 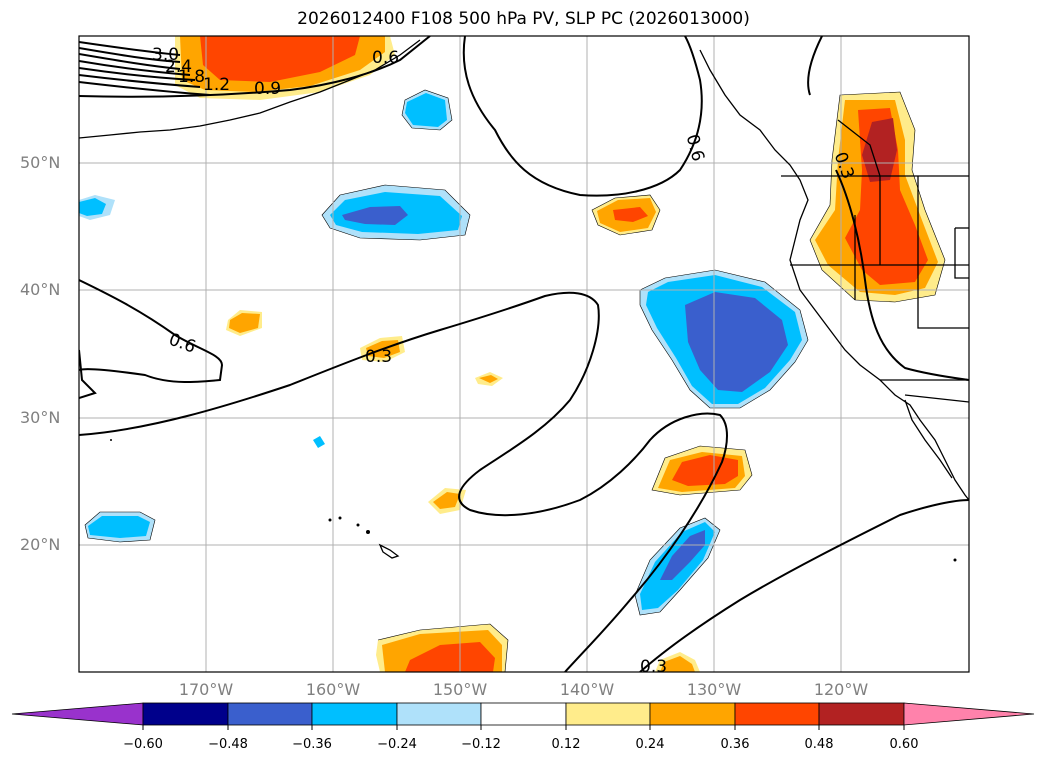 I want to click on colorbar-tick-label: 0.12, so click(x=566, y=744).